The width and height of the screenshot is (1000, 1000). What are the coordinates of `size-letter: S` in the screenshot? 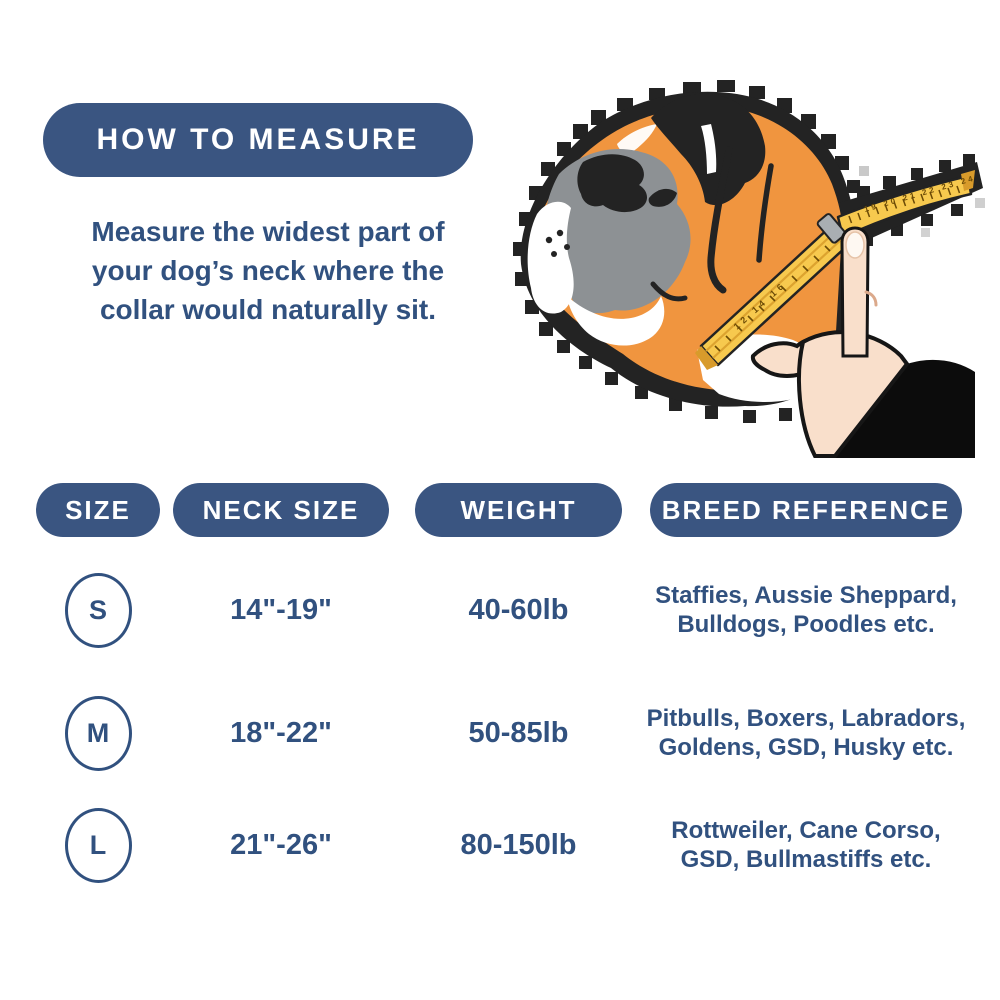 It's located at (97, 609).